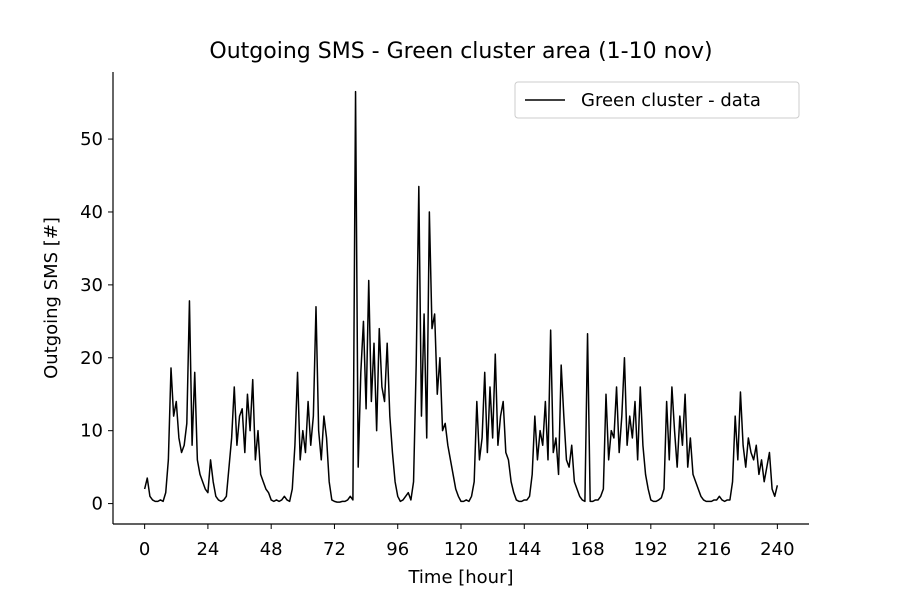 The image size is (900, 600). I want to click on x-tick-label: 144, so click(524, 549).